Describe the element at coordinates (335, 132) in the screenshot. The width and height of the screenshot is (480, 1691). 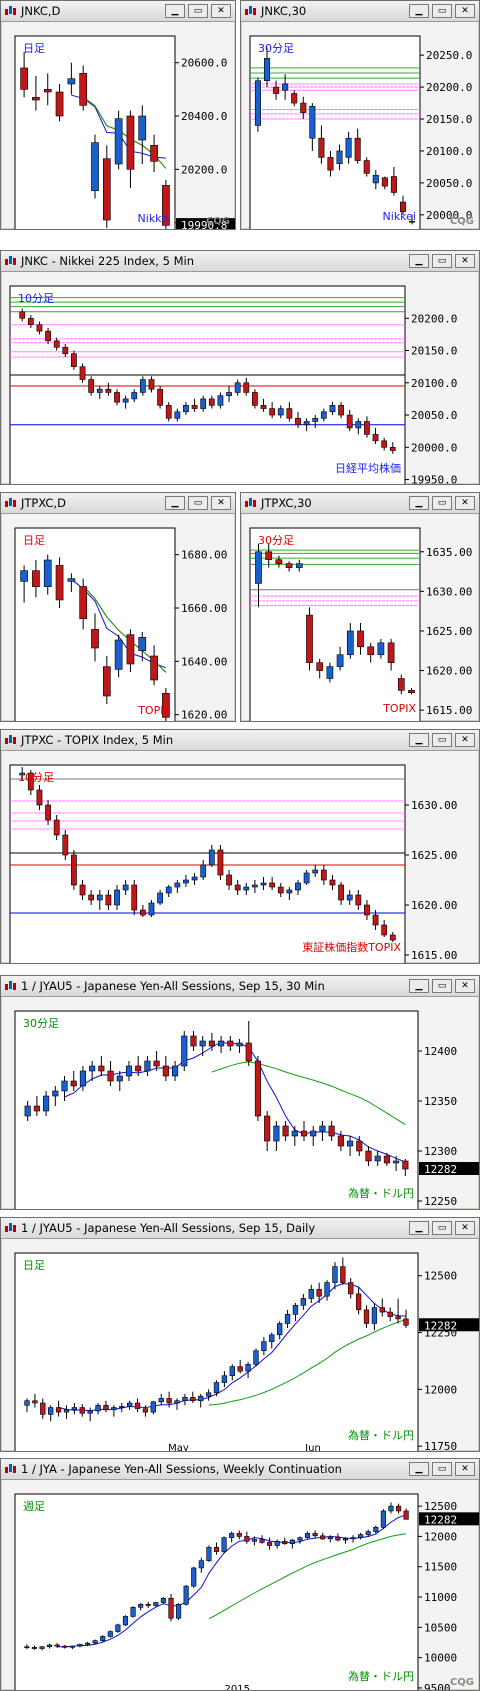
I see `plot-area` at that location.